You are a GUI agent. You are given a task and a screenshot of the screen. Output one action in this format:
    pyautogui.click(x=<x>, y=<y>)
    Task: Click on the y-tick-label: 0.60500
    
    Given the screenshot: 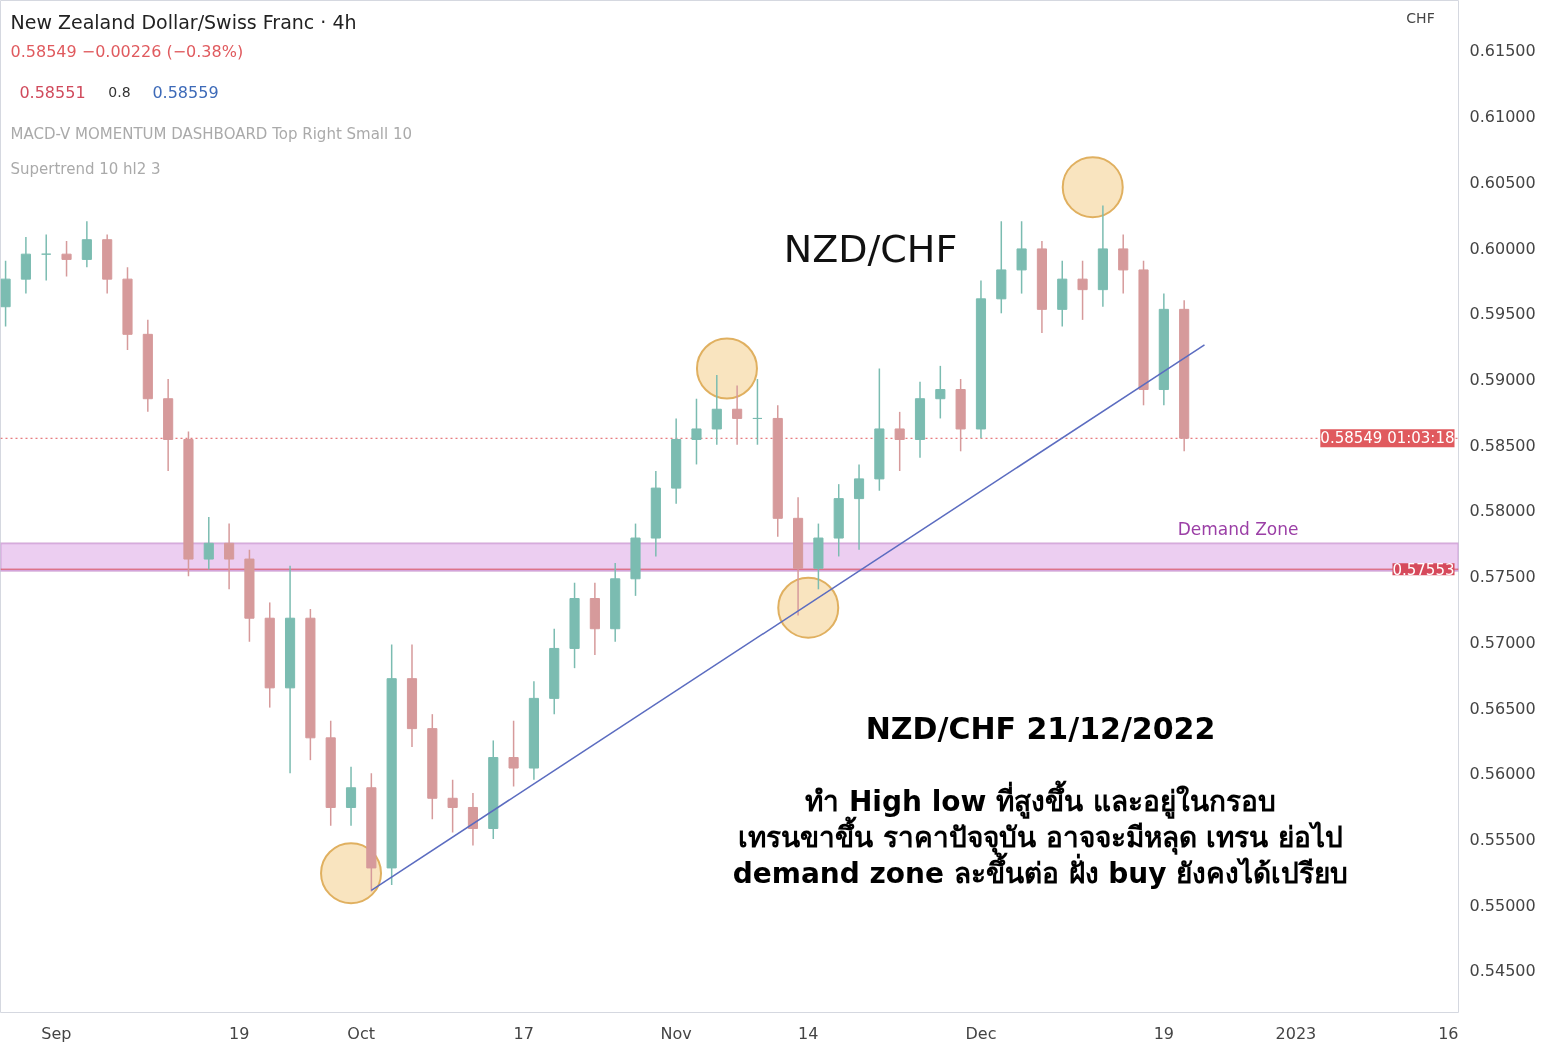 What is the action you would take?
    pyautogui.click(x=1502, y=182)
    